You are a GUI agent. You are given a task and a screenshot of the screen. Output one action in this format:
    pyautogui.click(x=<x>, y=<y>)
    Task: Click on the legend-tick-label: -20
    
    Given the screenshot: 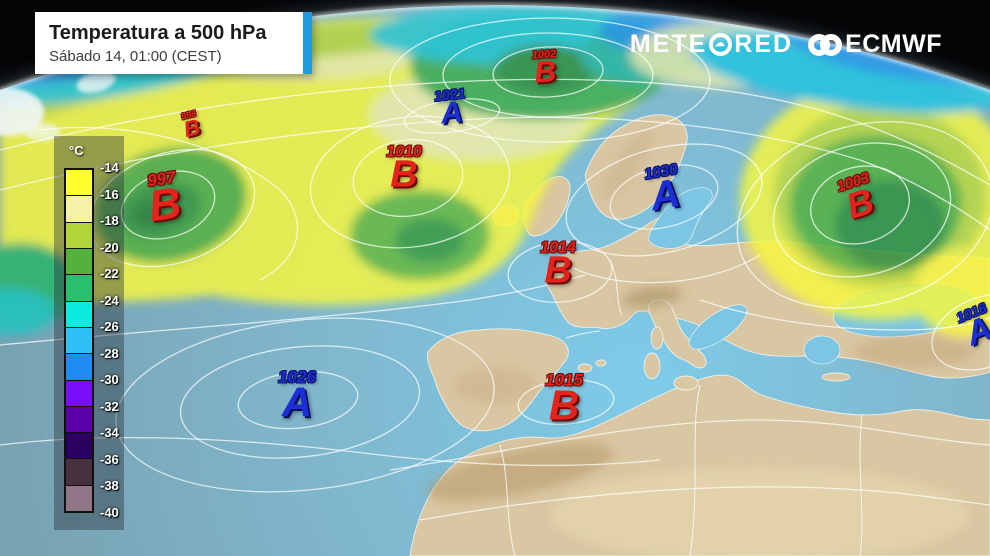 What is the action you would take?
    pyautogui.click(x=109, y=247)
    